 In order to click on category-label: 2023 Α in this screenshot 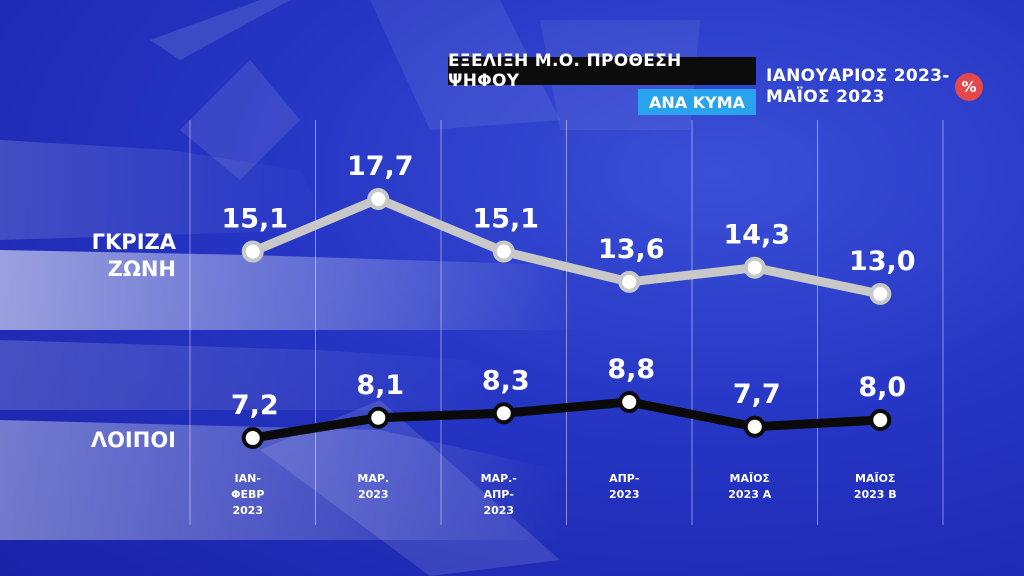, I will do `click(749, 494)`.